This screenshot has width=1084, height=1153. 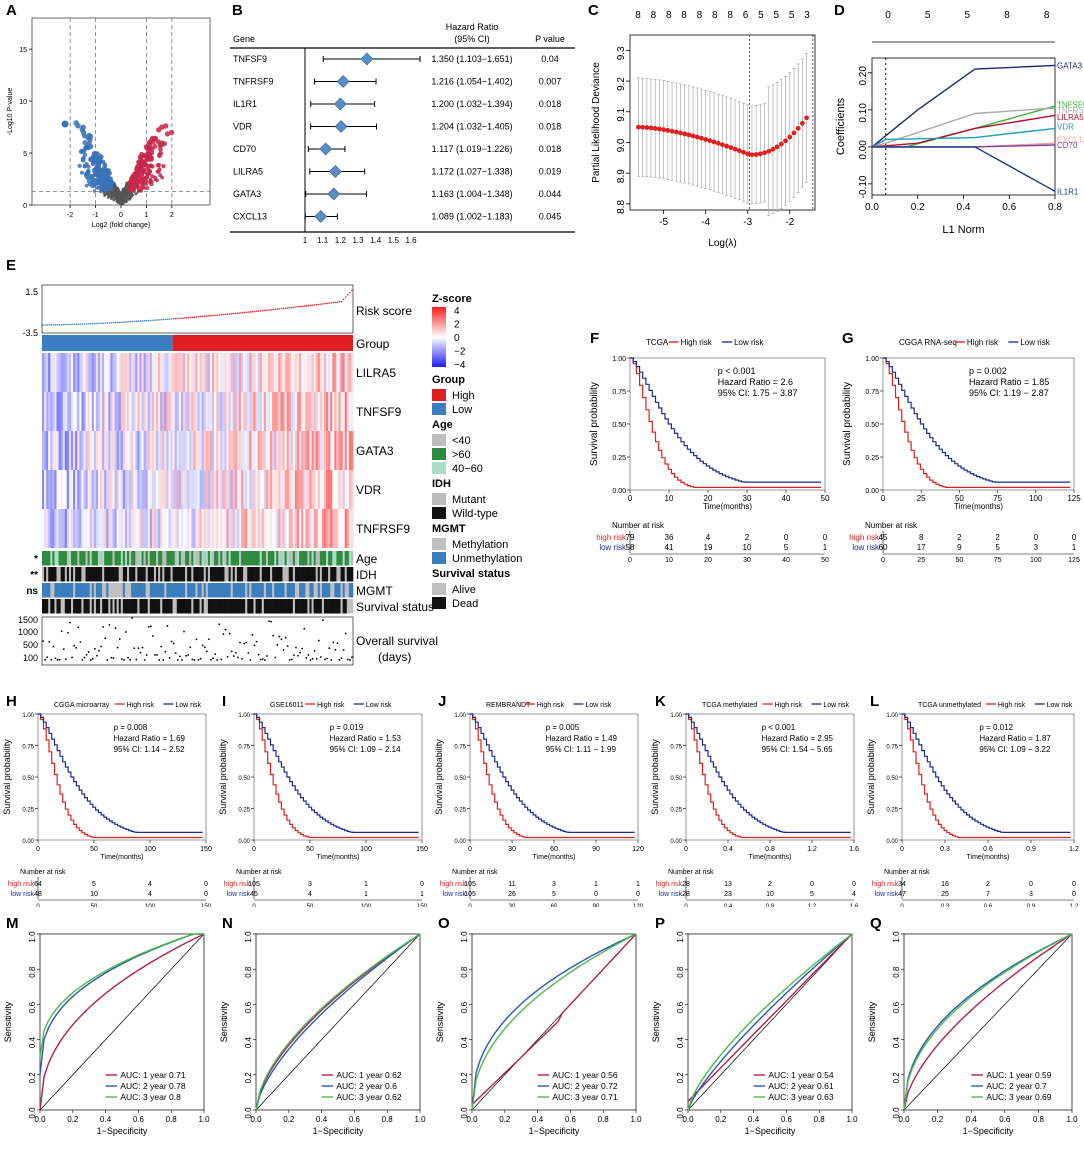 What do you see at coordinates (686, 849) in the screenshot?
I see `x-tick-label: 0` at bounding box center [686, 849].